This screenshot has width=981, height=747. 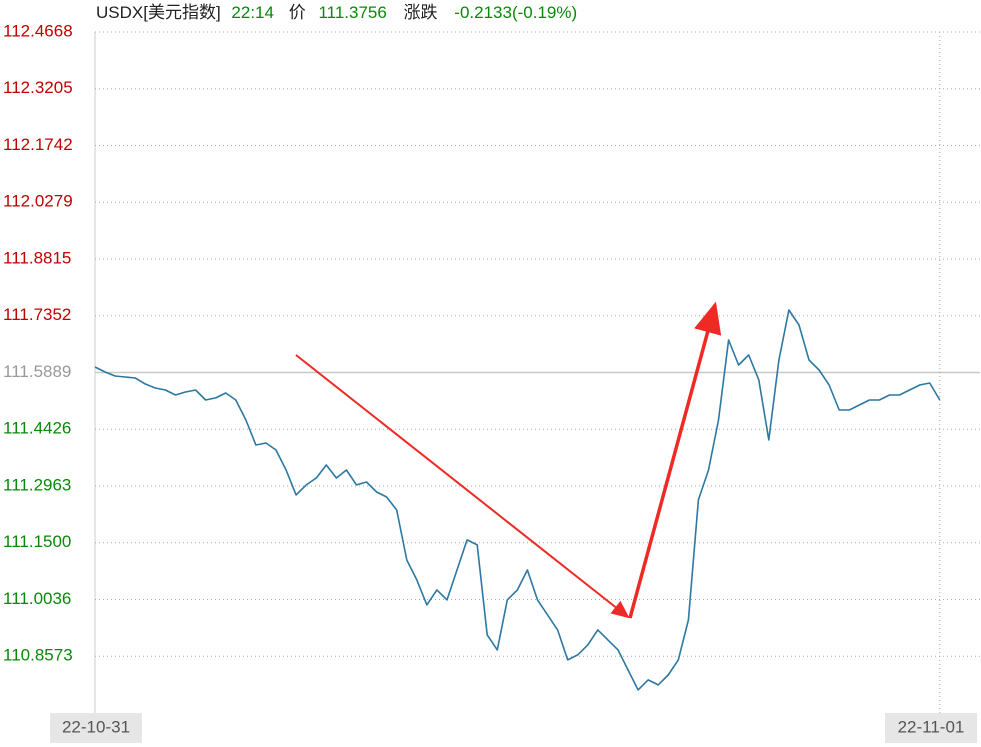 What do you see at coordinates (352, 12) in the screenshot?
I see `price: 111.3756` at bounding box center [352, 12].